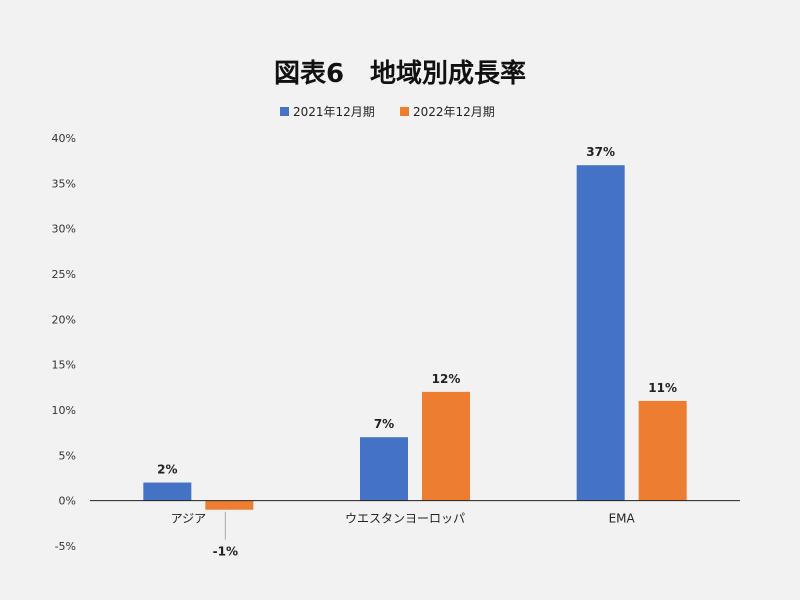 This screenshot has height=600, width=800. What do you see at coordinates (189, 519) in the screenshot?
I see `category-label: アジア` at bounding box center [189, 519].